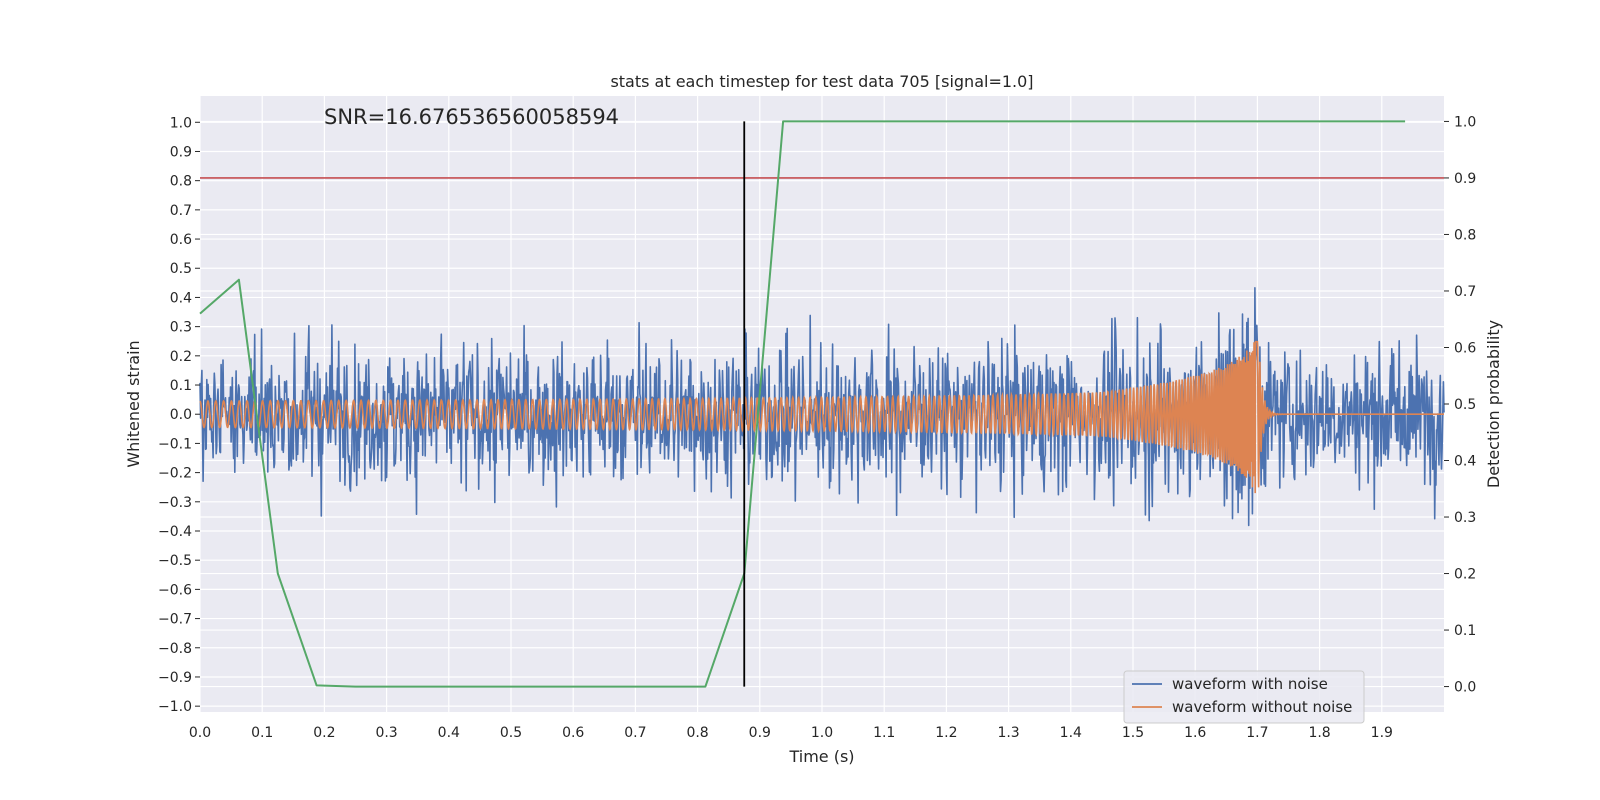  Describe the element at coordinates (1382, 733) in the screenshot. I see `x-tick-label: 1.9` at that location.